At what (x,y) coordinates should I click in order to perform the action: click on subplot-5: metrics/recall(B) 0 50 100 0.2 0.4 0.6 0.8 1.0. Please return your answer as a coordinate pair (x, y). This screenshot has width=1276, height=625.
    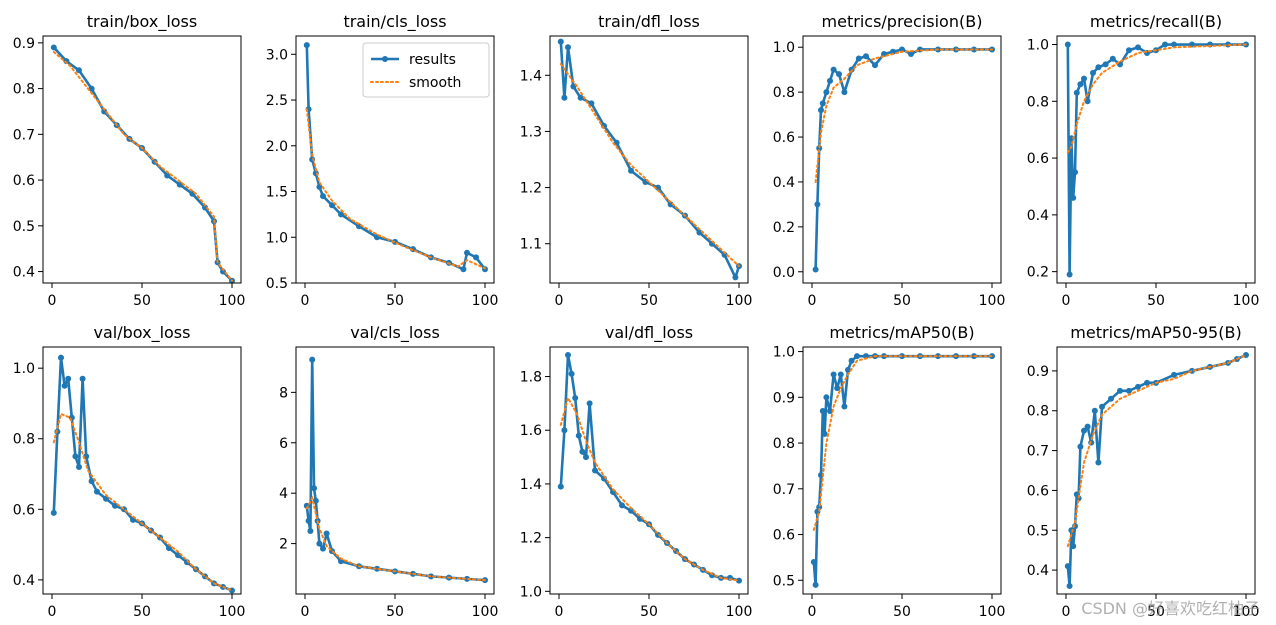
    Looking at the image, I should click on (1143, 160).